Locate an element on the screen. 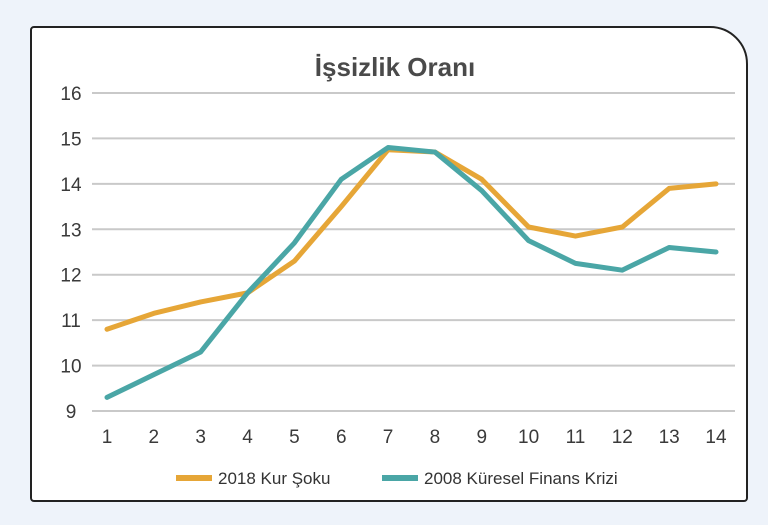  y-tick-label: 9 is located at coordinates (71, 412).